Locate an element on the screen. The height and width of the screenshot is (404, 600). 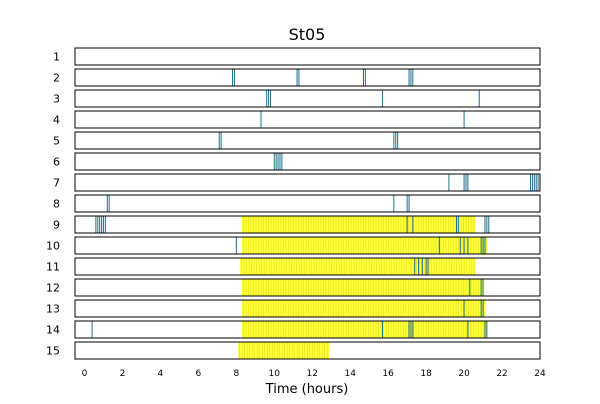
timeline-row: 10 is located at coordinates (293, 245).